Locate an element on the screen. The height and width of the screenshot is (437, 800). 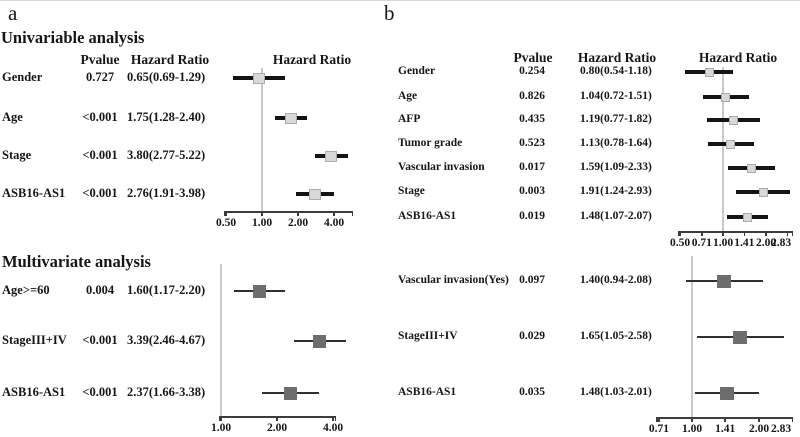
univariable-analysis-title: Univariable analysis is located at coordinates (73, 37).